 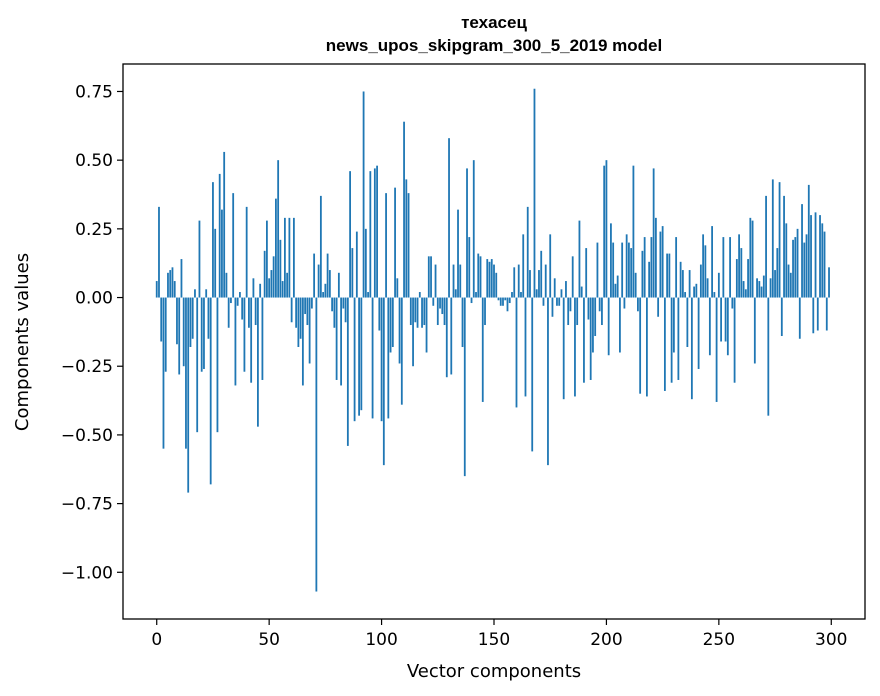 What do you see at coordinates (94, 161) in the screenshot?
I see `y-tick-label: 0.50` at bounding box center [94, 161].